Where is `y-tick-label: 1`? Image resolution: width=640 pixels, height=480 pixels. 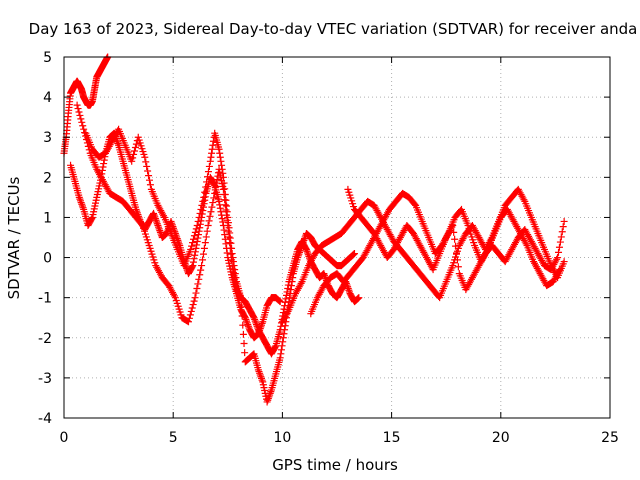 y-tick-label: 1 is located at coordinates (47, 218).